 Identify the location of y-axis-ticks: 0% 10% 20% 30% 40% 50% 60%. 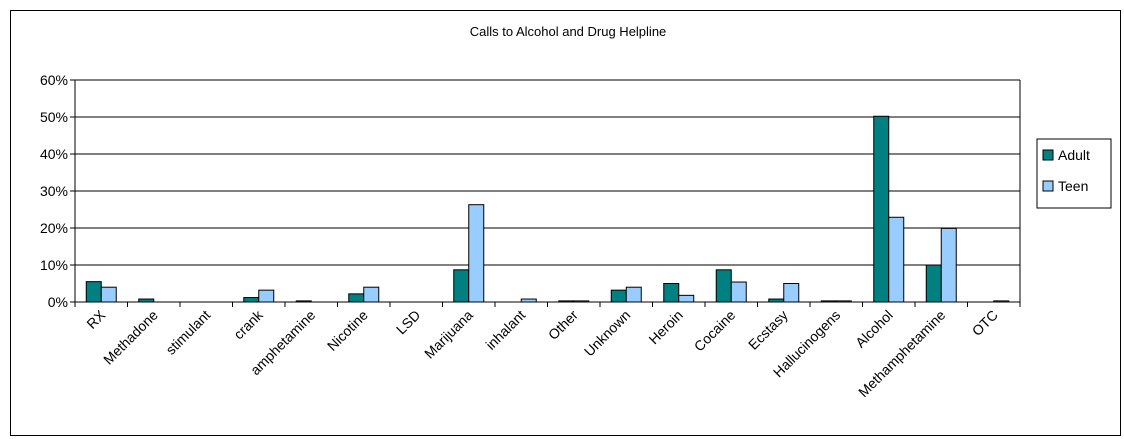
(57, 191).